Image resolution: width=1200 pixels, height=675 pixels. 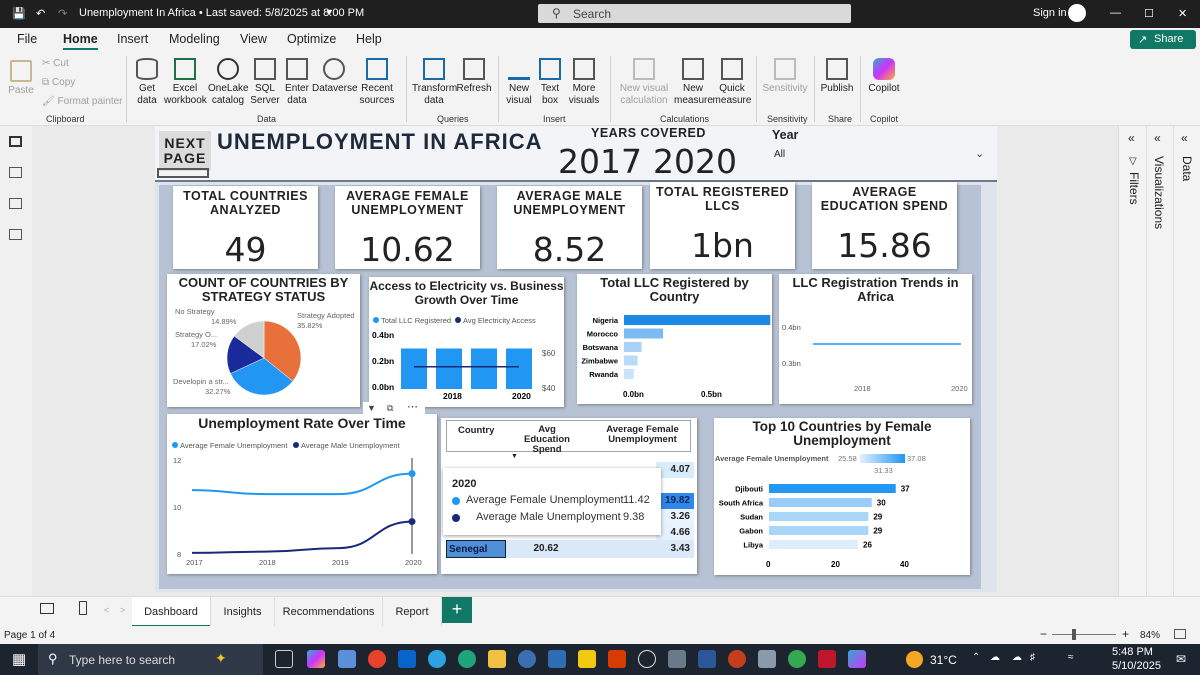 What do you see at coordinates (737, 659) in the screenshot?
I see `powerpoint-icon` at bounding box center [737, 659].